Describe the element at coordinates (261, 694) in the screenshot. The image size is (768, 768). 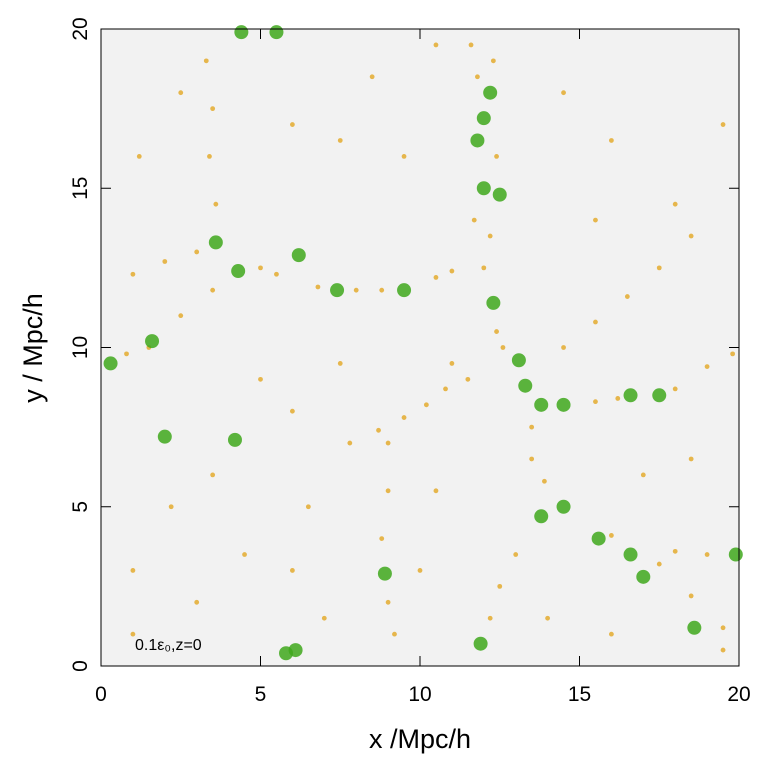
I see `x-tick-label: 5` at that location.